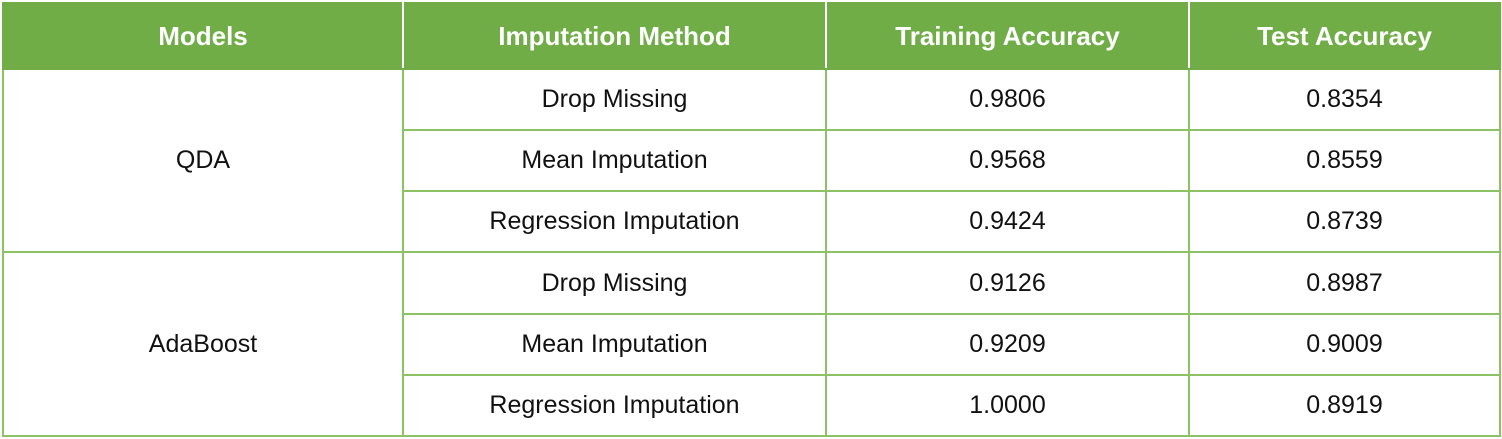 The image size is (1502, 439). What do you see at coordinates (1007, 222) in the screenshot?
I see `training-accuracy-cell: 0.9424` at bounding box center [1007, 222].